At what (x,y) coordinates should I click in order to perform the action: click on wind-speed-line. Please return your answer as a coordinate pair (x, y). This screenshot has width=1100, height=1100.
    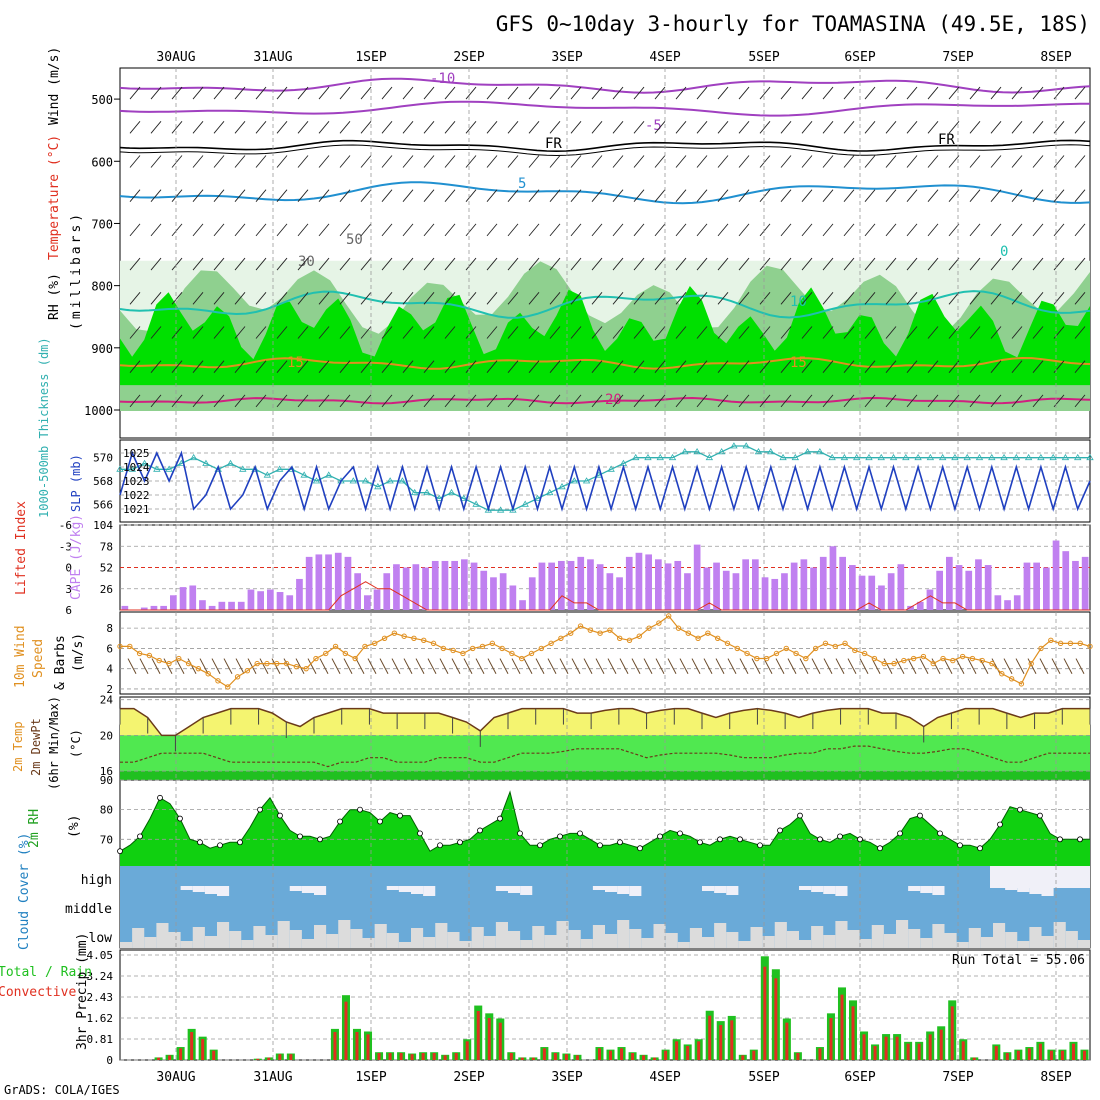
    Looking at the image, I should click on (605, 651).